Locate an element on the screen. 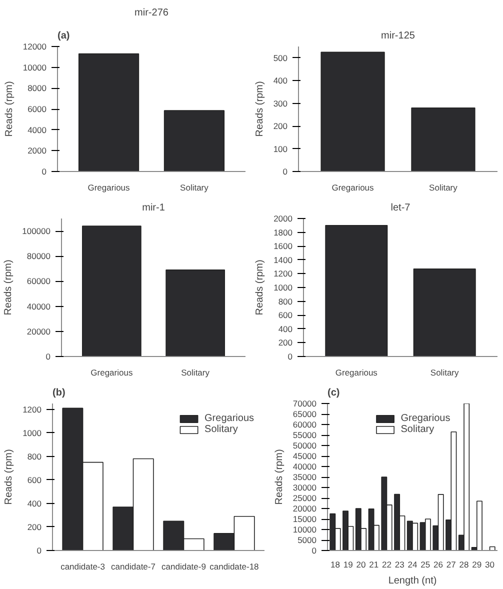 The width and height of the screenshot is (503, 589). y-tick-label: 100000 is located at coordinates (36, 231).